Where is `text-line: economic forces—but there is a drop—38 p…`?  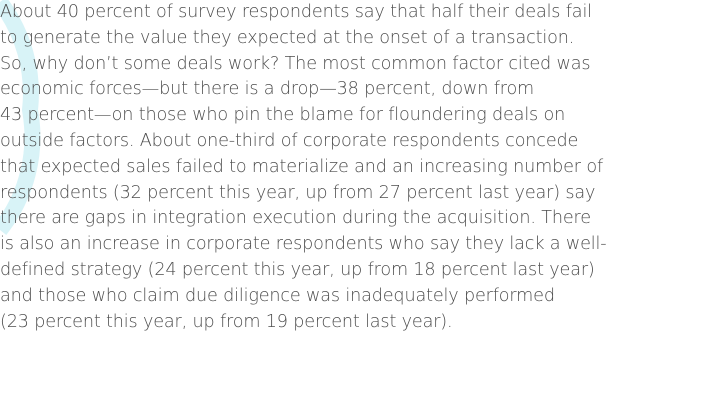
text-line: economic forces—but there is a drop—38 p… is located at coordinates (267, 89).